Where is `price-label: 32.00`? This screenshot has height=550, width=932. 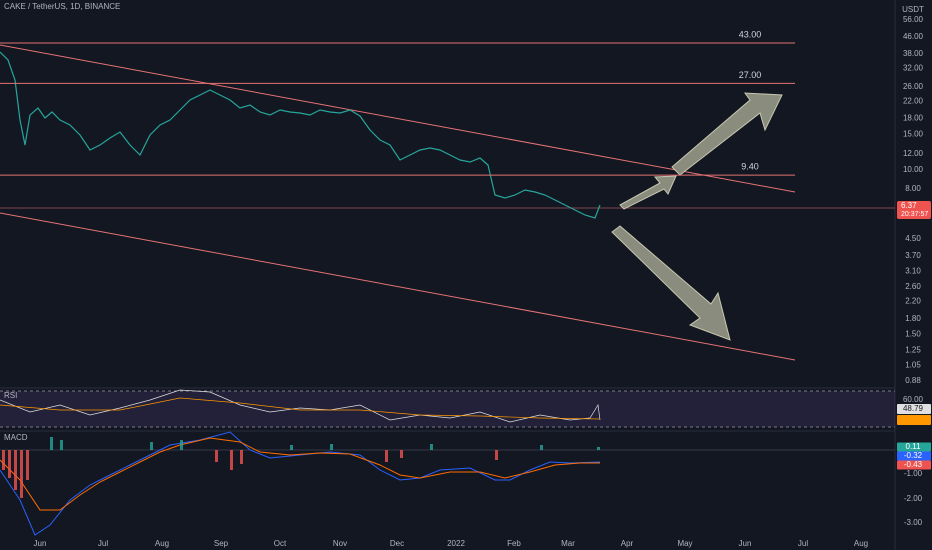
price-label: 32.00 is located at coordinates (913, 68).